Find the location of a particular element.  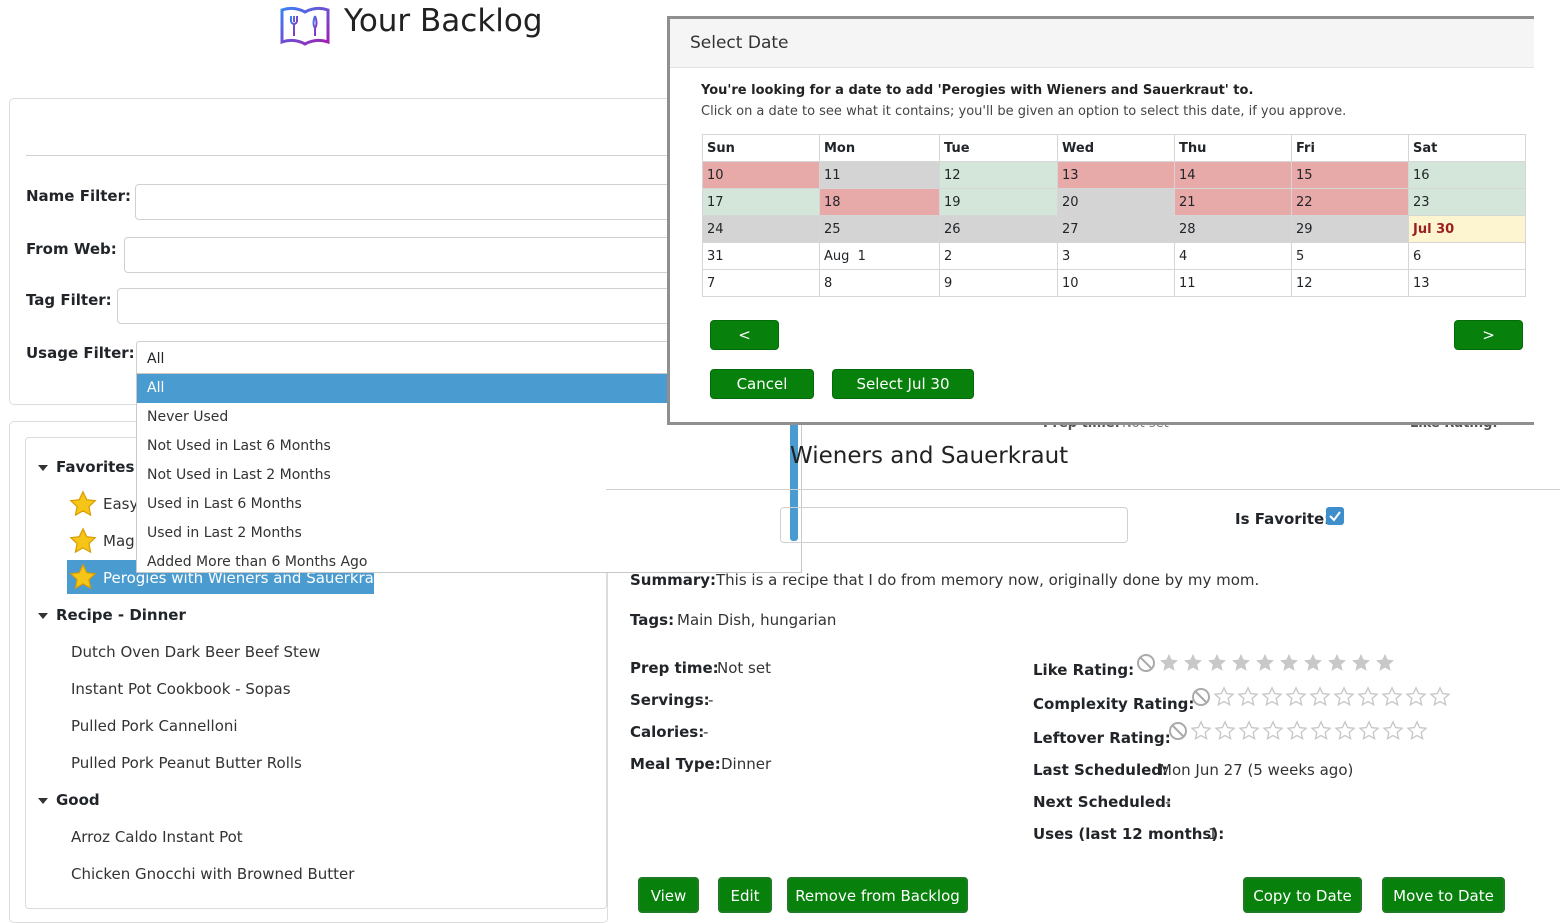

calendar-day: 29 is located at coordinates (1350, 229).